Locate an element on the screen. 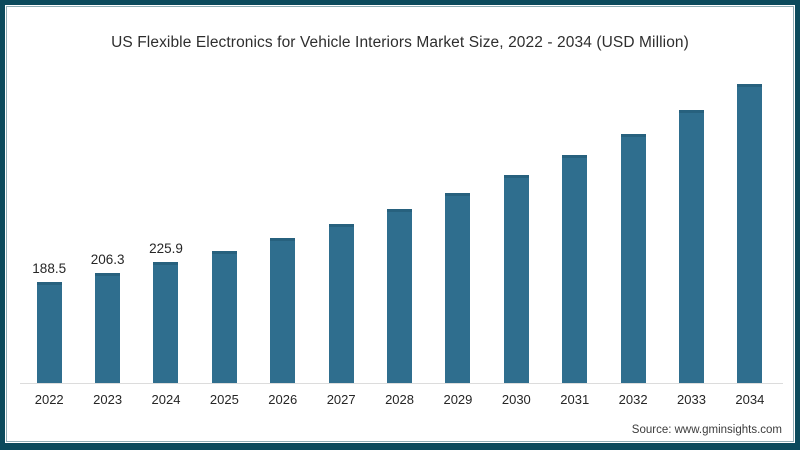  source-credit: Source: www.gminsights.com is located at coordinates (706, 430).